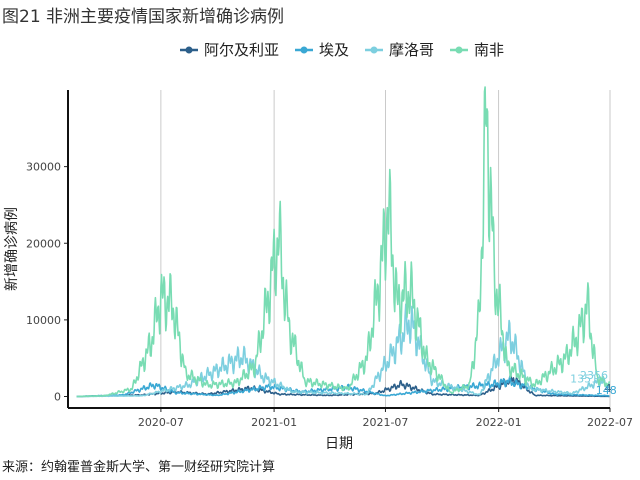  I want to click on legend-item: 埃及, so click(322, 50).